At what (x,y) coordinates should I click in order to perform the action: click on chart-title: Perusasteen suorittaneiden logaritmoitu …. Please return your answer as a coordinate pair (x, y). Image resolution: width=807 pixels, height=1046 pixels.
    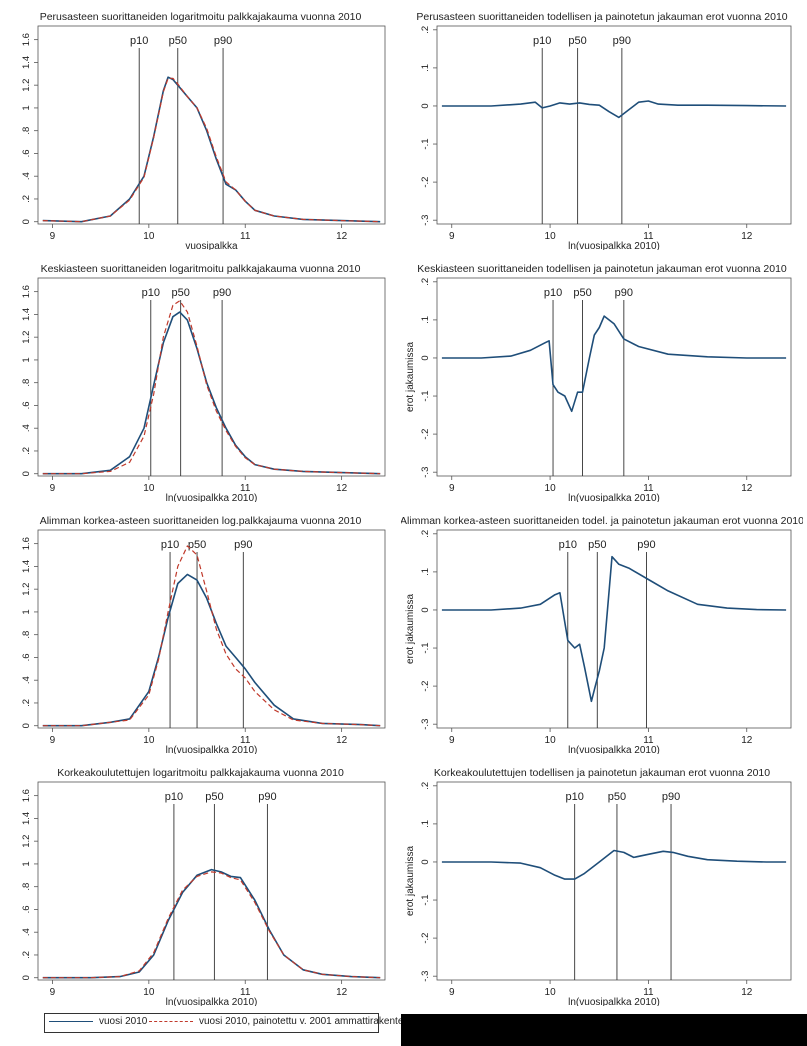
    Looking at the image, I should click on (201, 17).